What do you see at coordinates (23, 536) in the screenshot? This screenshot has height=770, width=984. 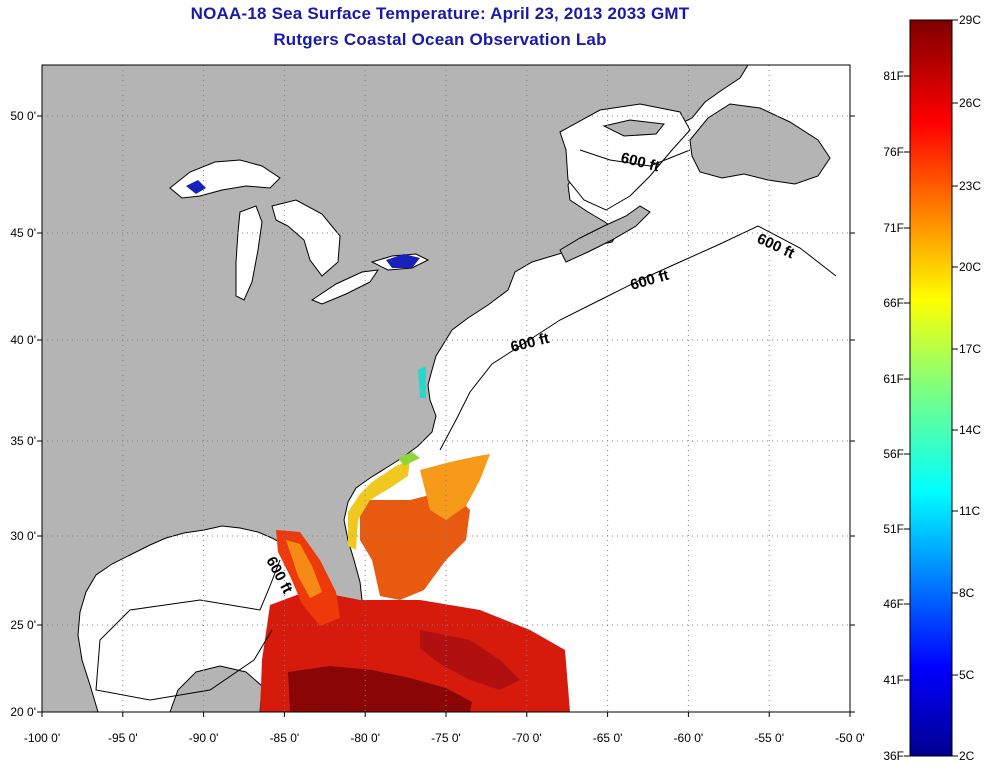 I see `lat-tick-label: 30 0'` at bounding box center [23, 536].